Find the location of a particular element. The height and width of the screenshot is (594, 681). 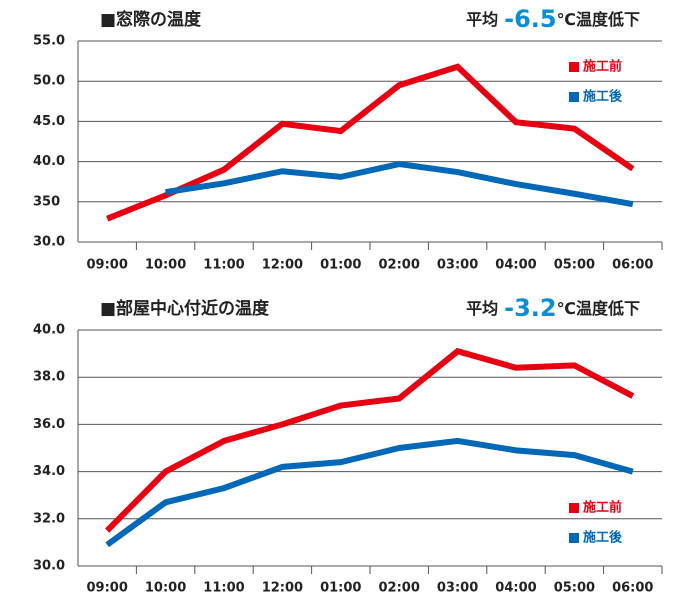

annotation: 平均 -3.2℃温度低下 is located at coordinates (553, 308).